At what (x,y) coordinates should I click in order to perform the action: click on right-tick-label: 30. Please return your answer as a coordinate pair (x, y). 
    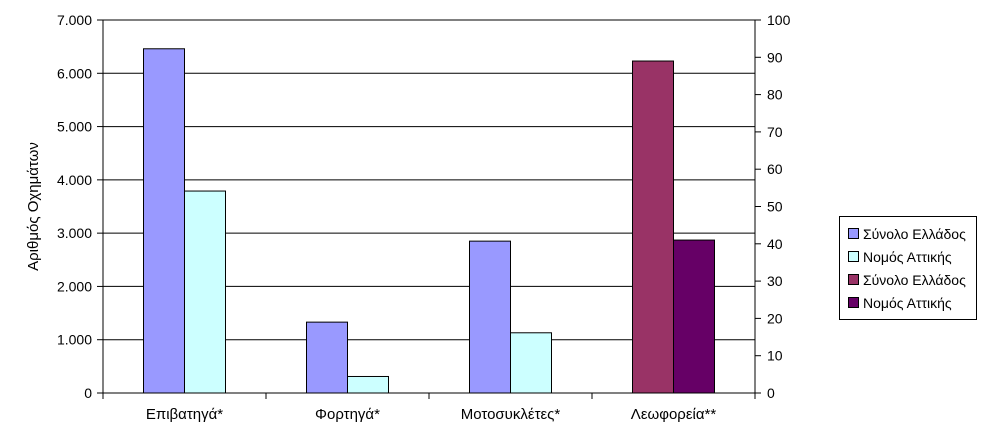
    Looking at the image, I should click on (775, 281).